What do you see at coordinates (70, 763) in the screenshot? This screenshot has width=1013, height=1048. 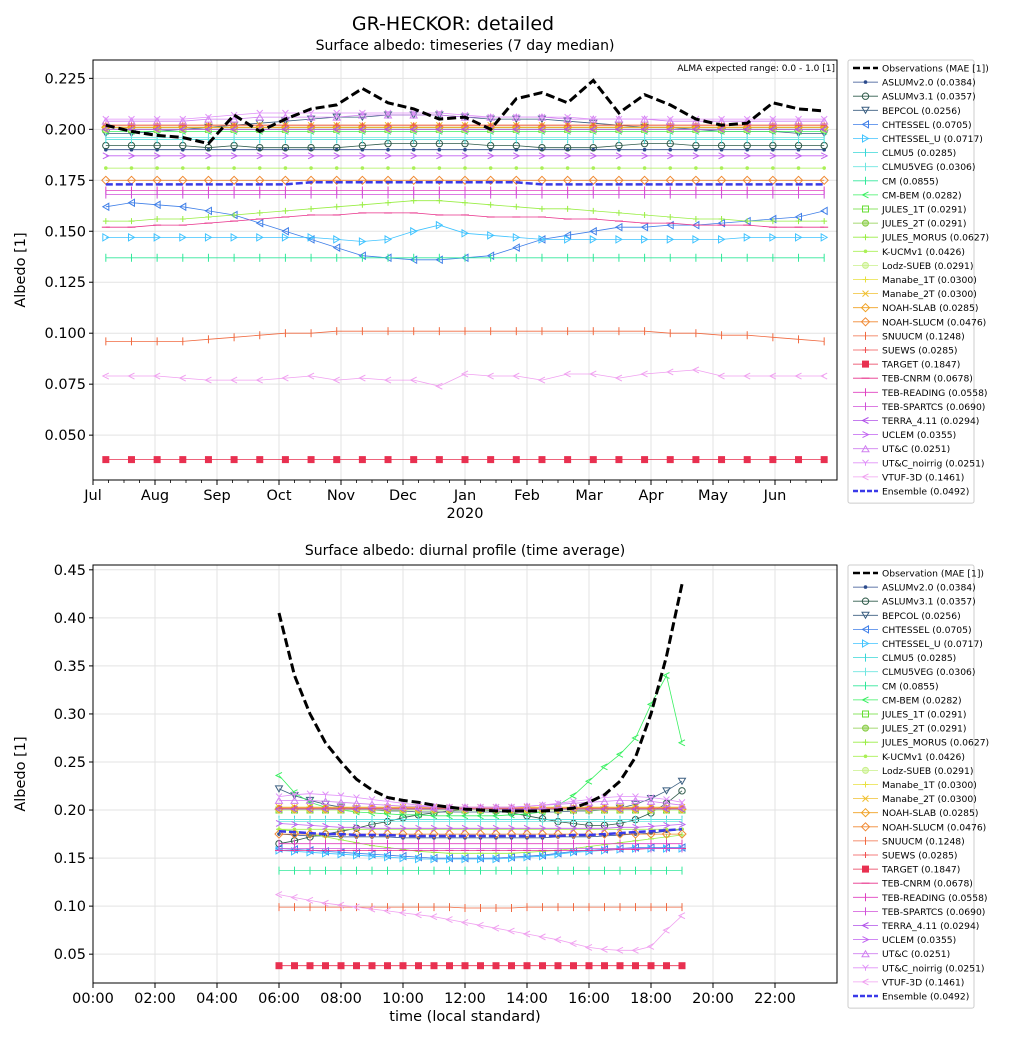 I see `y-tick-label: 0.25` at bounding box center [70, 763].